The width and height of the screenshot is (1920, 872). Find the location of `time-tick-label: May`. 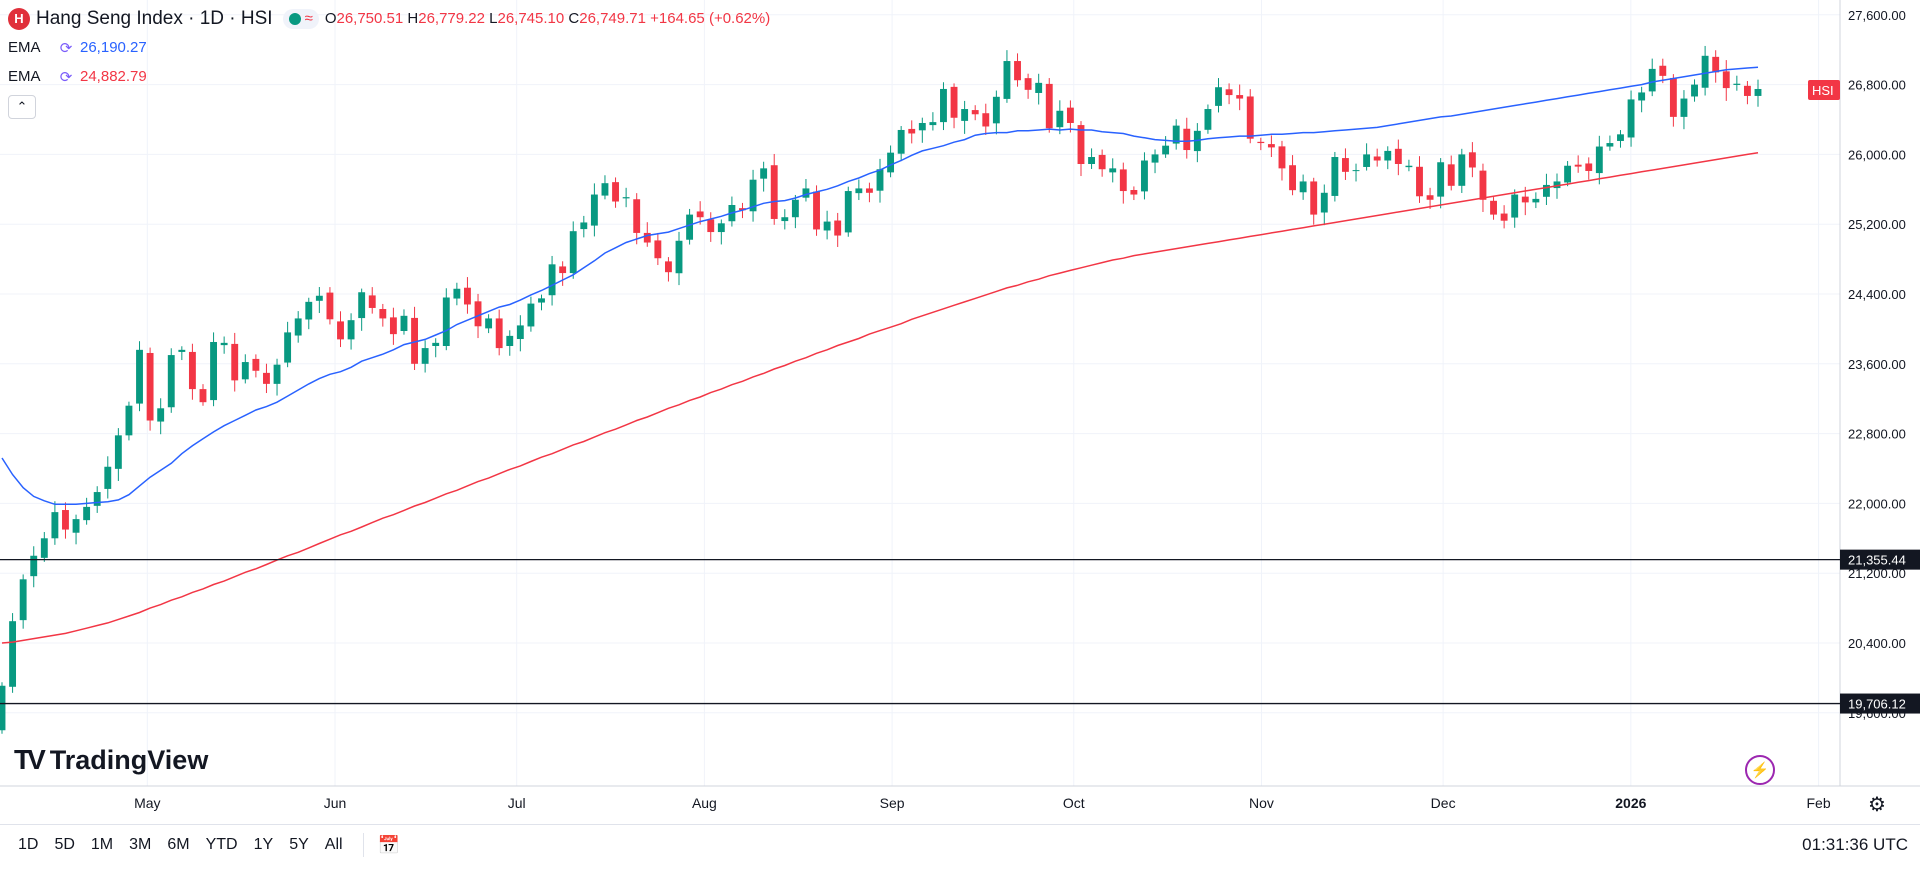

time-tick-label: May is located at coordinates (147, 803).